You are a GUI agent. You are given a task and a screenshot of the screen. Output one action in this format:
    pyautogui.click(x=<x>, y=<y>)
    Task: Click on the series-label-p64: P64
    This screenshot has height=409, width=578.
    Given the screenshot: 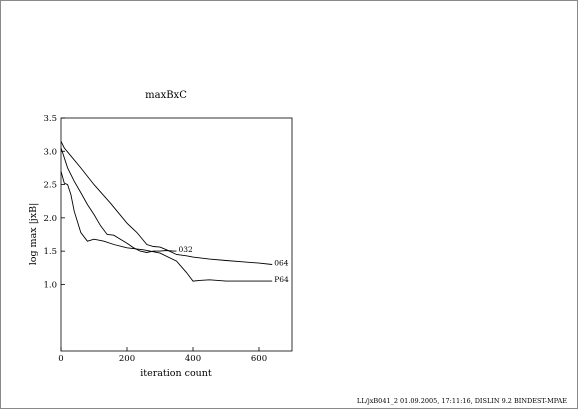 What is the action you would take?
    pyautogui.click(x=281, y=279)
    